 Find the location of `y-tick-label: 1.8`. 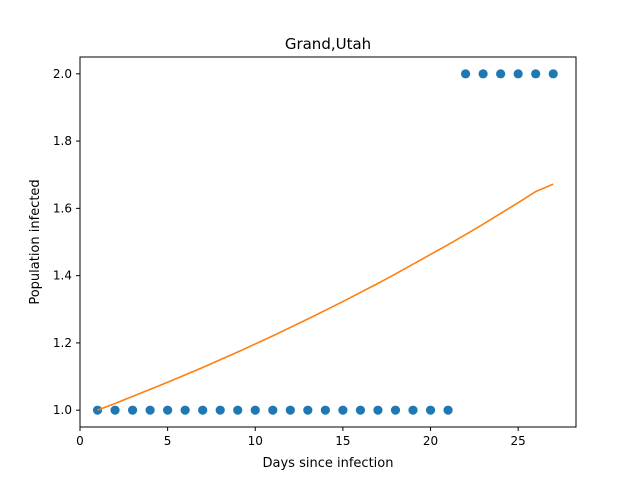

y-tick-label: 1.8 is located at coordinates (62, 141).